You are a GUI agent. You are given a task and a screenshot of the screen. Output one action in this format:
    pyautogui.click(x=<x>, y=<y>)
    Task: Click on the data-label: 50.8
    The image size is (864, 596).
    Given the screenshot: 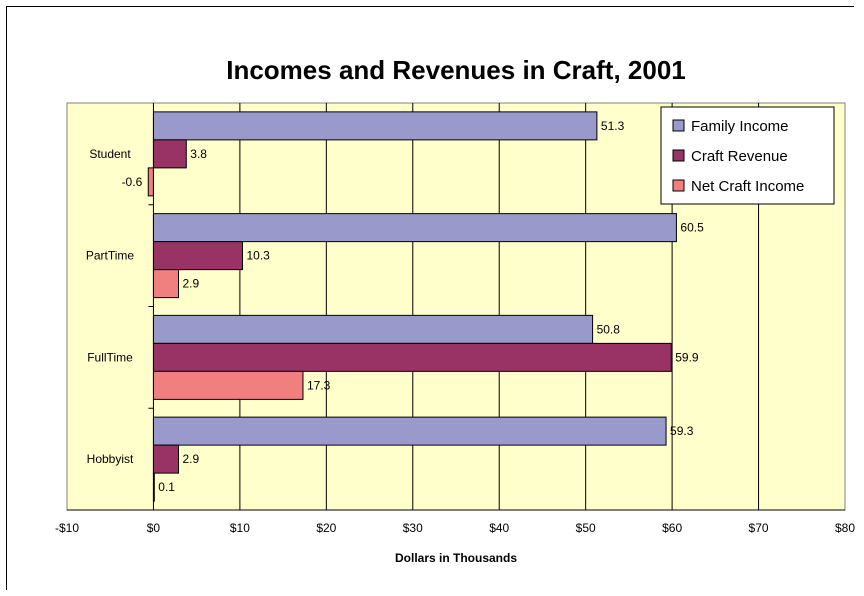 What is the action you would take?
    pyautogui.click(x=609, y=329)
    